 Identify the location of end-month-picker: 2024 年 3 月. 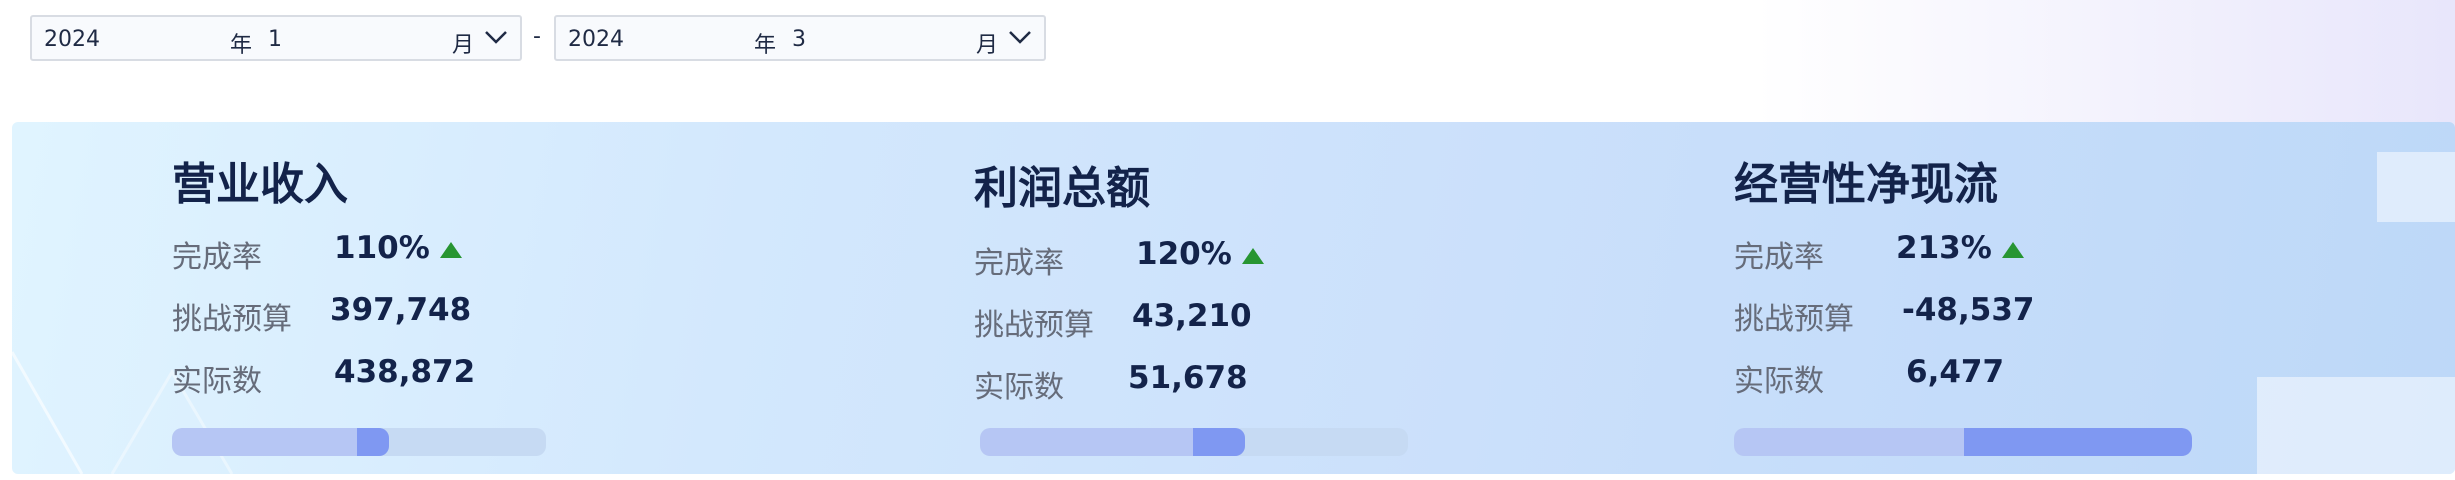
(800, 38).